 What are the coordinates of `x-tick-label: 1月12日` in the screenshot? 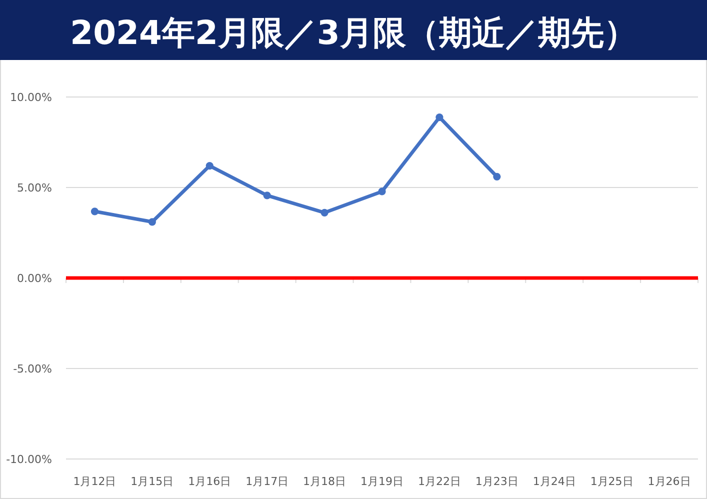 It's located at (94, 481).